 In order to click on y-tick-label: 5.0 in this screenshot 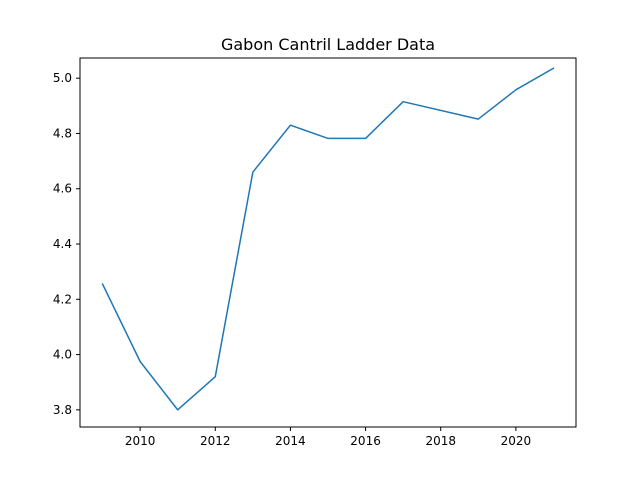, I will do `click(62, 78)`.